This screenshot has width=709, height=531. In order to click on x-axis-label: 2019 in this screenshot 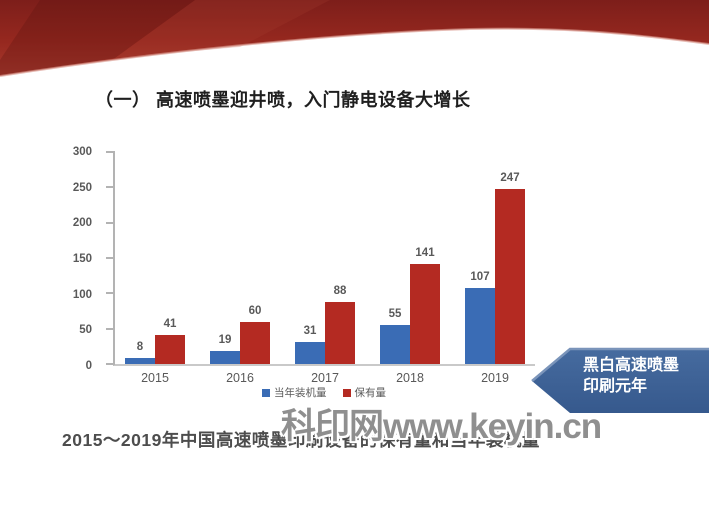, I will do `click(495, 378)`.